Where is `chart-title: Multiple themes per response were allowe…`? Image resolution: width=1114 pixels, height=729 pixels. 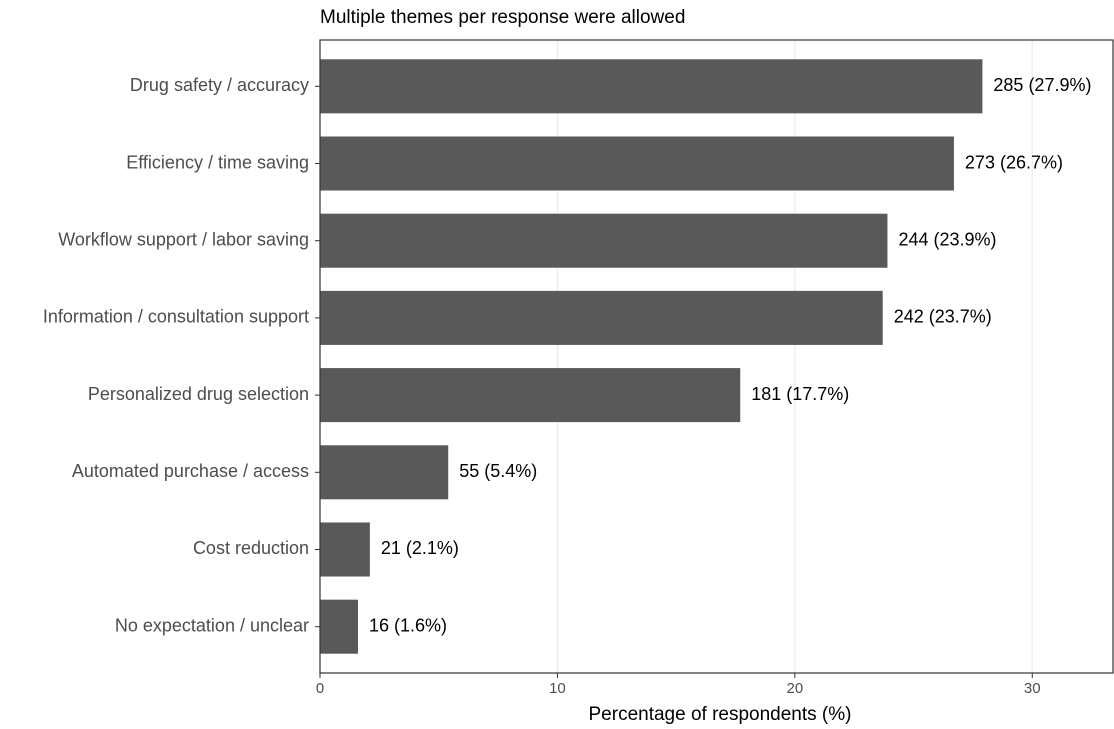
chart-title: Multiple themes per response were allowe… is located at coordinates (502, 17).